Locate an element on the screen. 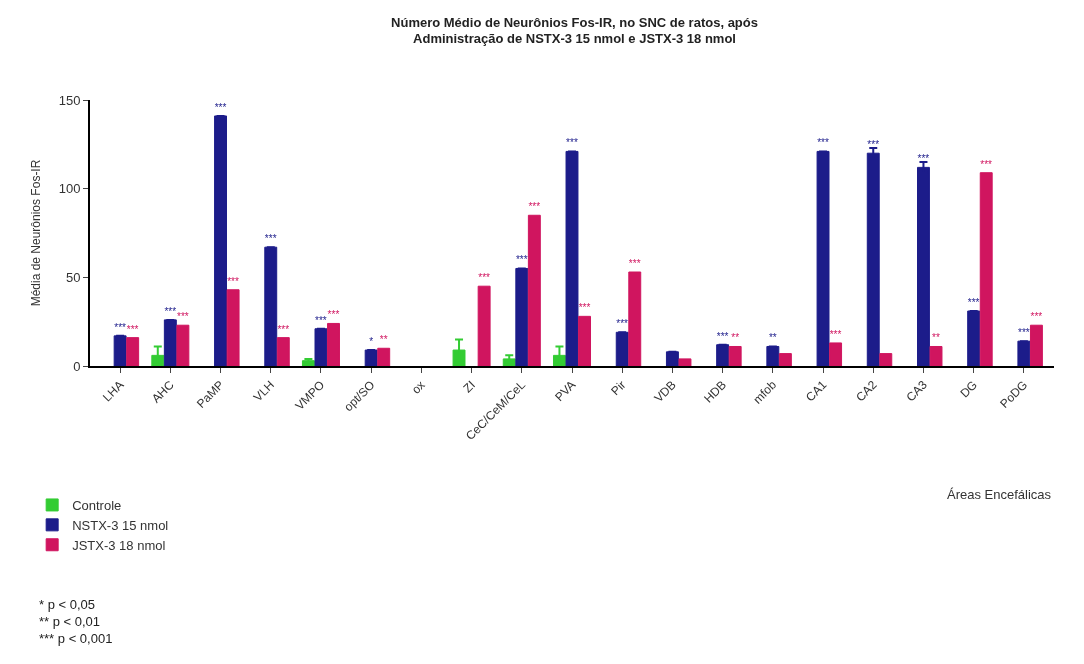 Image resolution: width=1084 pixels, height=664 pixels. x-tick-label: VDB is located at coordinates (665, 391).